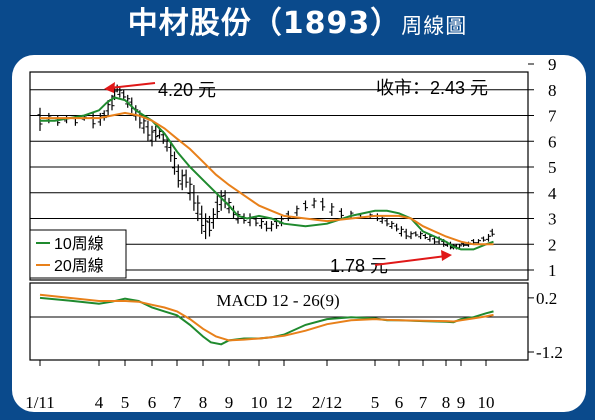 Image resolution: width=595 pixels, height=420 pixels. What do you see at coordinates (552, 193) in the screenshot?
I see `price-y-tick-label: 4` at bounding box center [552, 193].